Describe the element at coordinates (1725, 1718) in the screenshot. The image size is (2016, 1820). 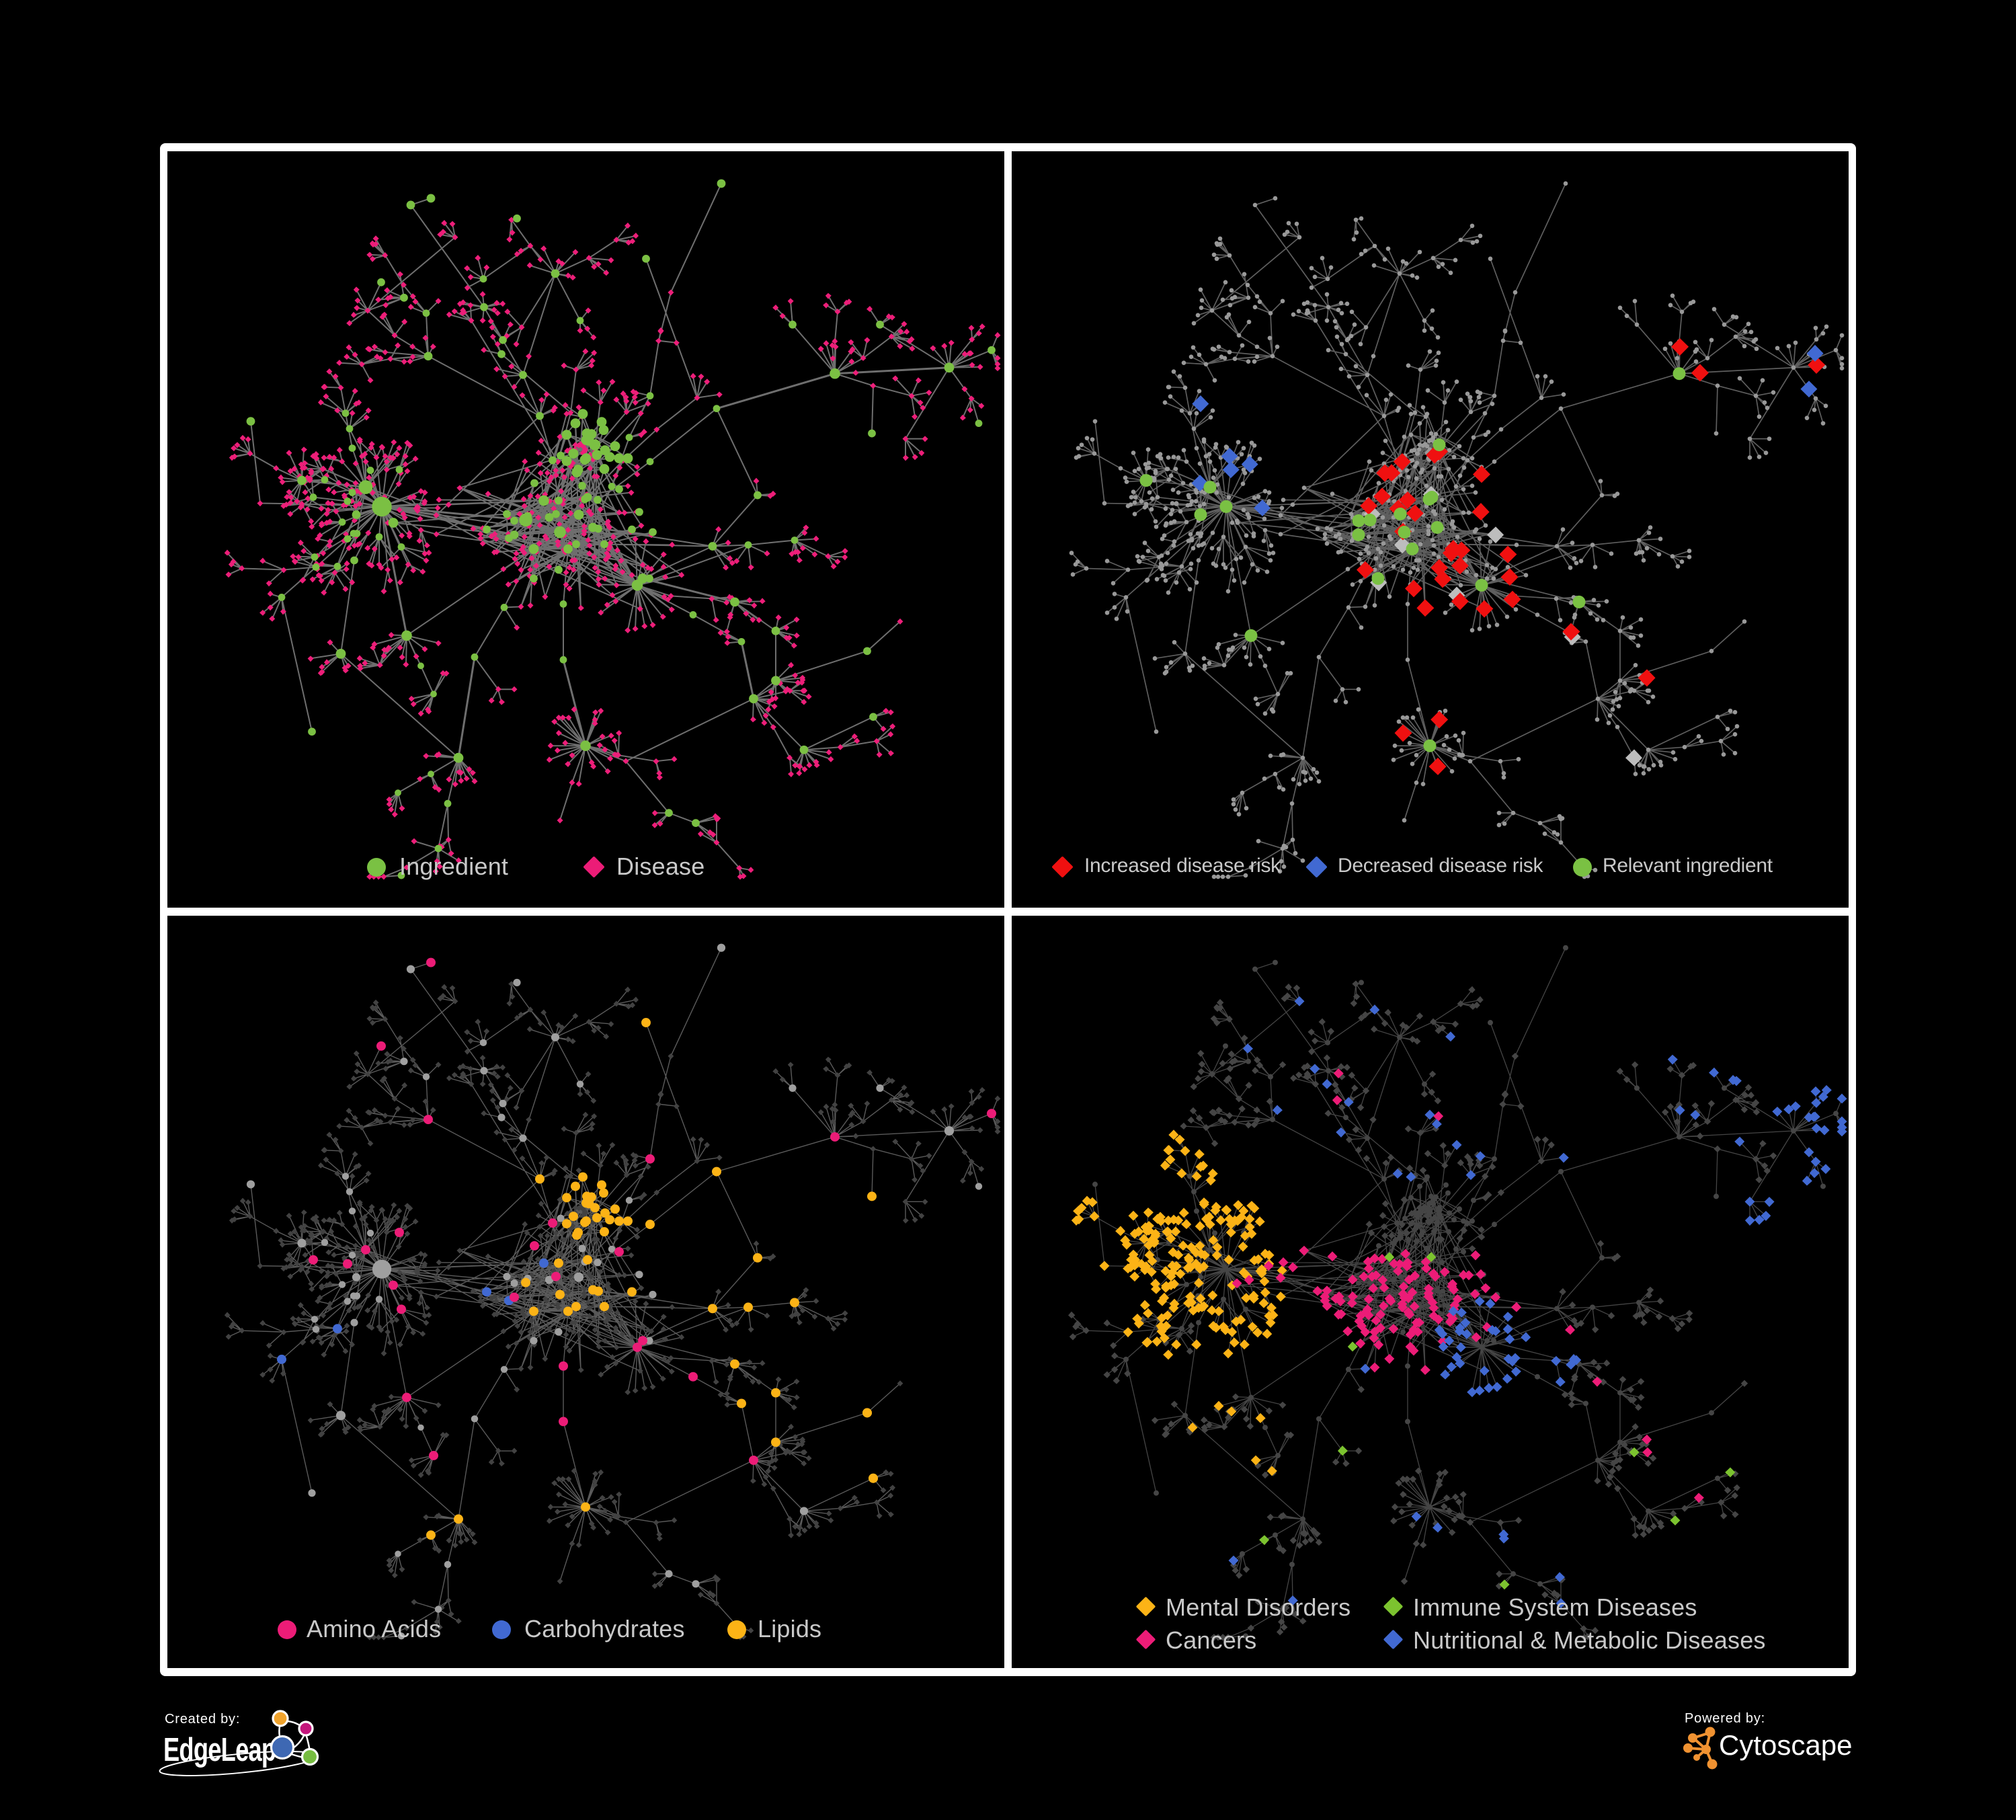
I see `svg-text: Powered by:` at that location.